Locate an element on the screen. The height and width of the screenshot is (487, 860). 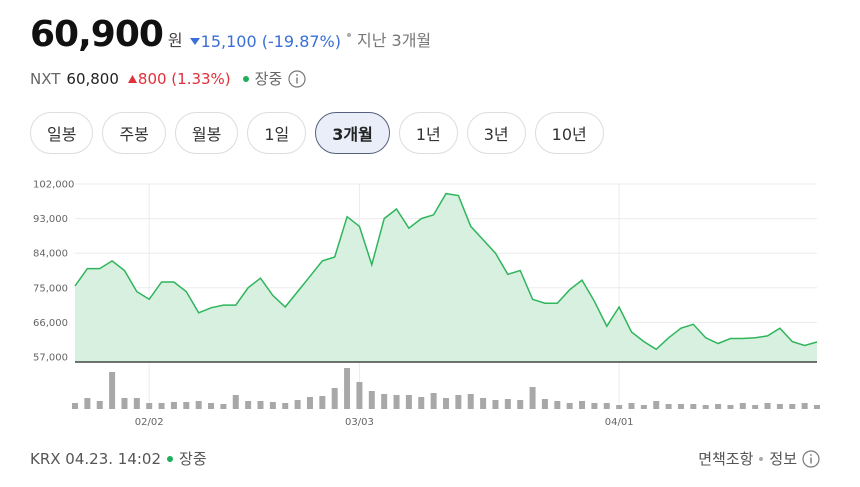
nxt-row: NXT 60,800 800 (1.33%) 장중 is located at coordinates (168, 78).